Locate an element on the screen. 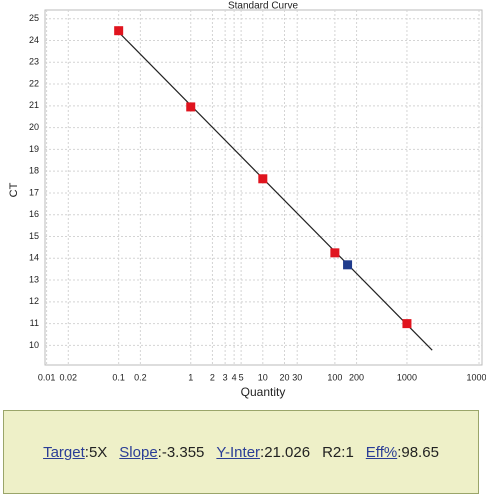 The height and width of the screenshot is (500, 486). x-tick-label: 200 is located at coordinates (356, 377).